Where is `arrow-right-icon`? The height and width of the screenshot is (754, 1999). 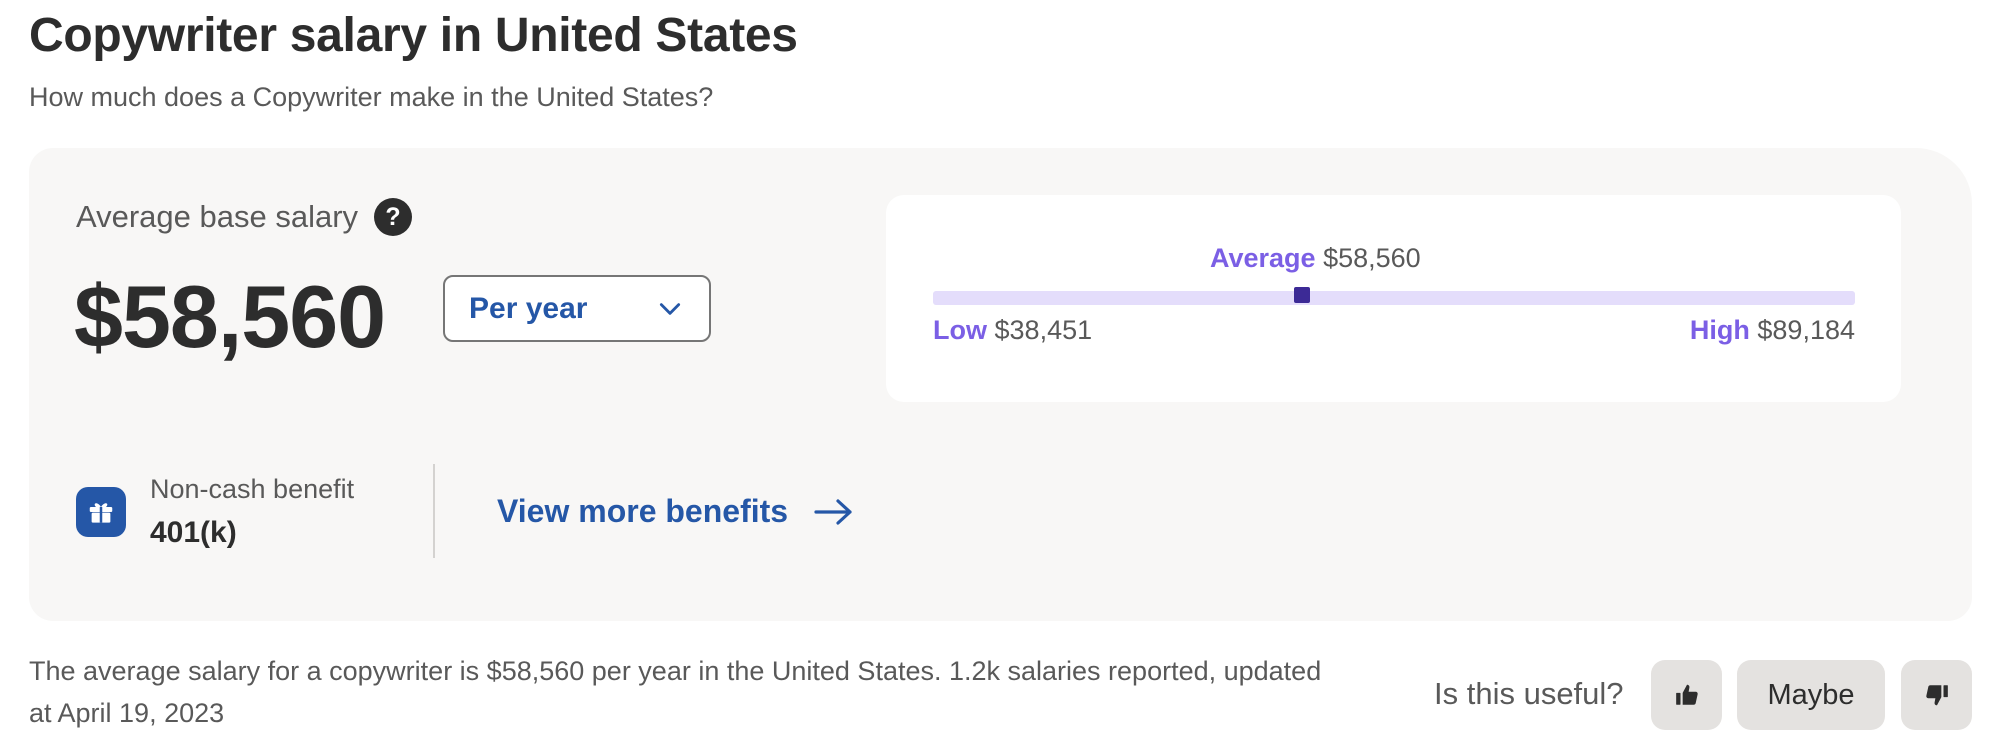 arrow-right-icon is located at coordinates (833, 511).